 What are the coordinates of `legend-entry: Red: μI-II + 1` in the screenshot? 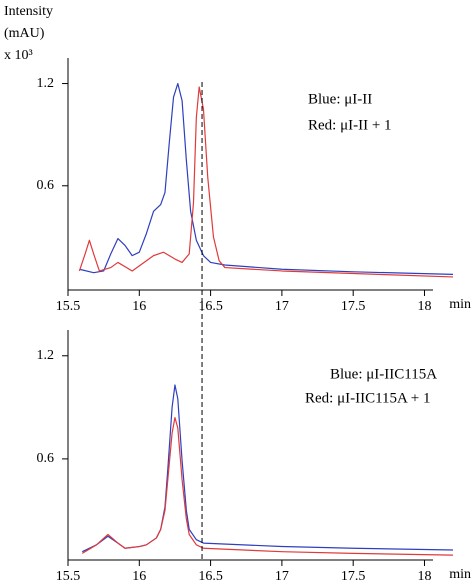 It's located at (350, 125).